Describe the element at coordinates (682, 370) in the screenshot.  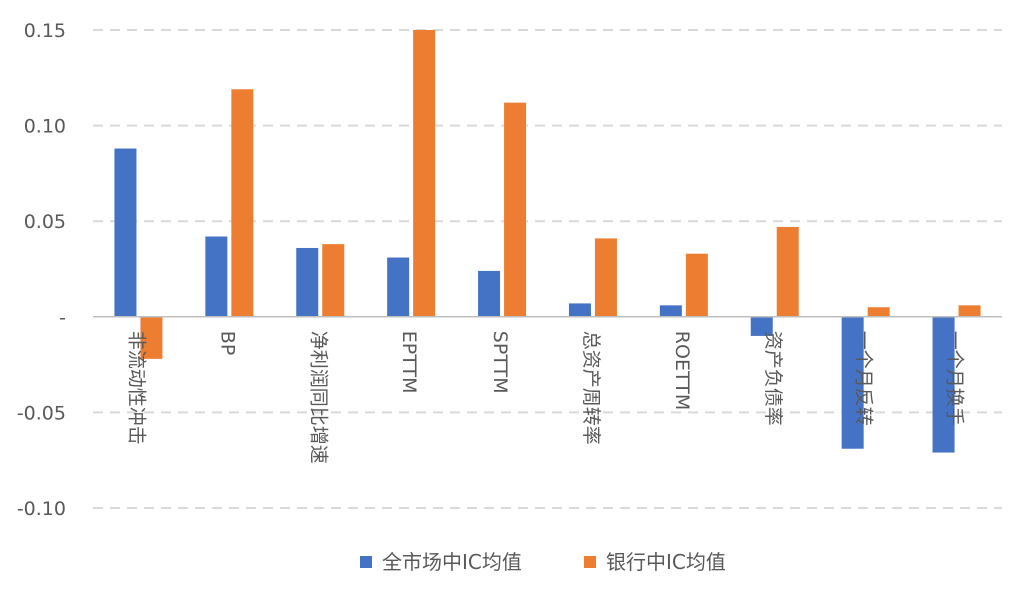
I see `x-category-label: ROETTM` at that location.